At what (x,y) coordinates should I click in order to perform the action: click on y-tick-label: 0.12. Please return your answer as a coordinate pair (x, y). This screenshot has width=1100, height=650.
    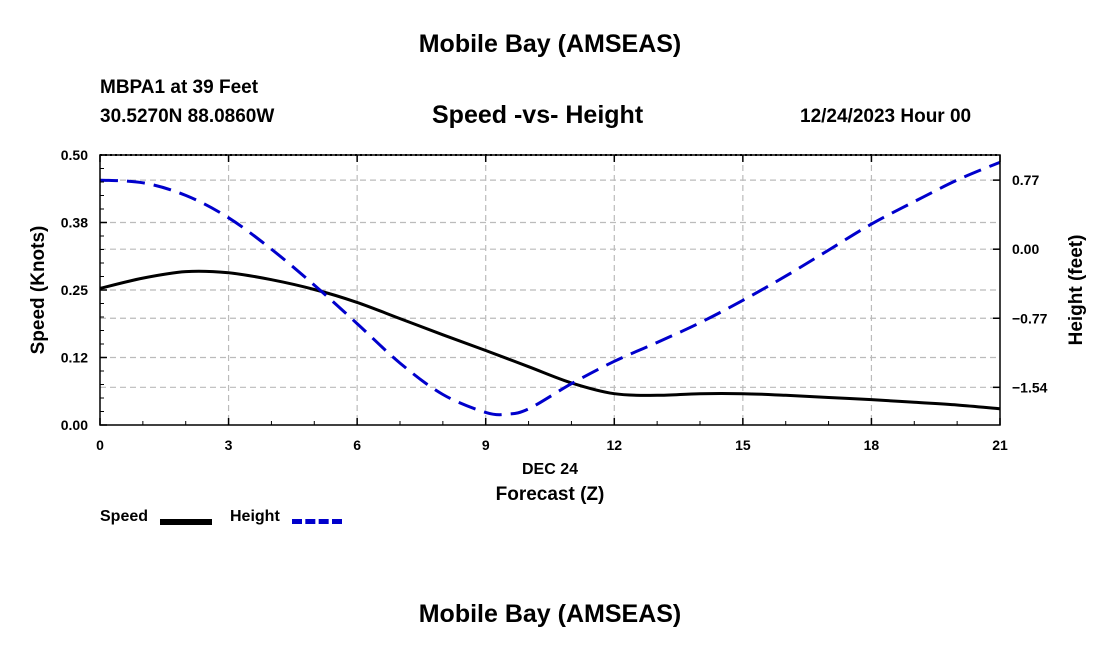
    Looking at the image, I should click on (74, 358).